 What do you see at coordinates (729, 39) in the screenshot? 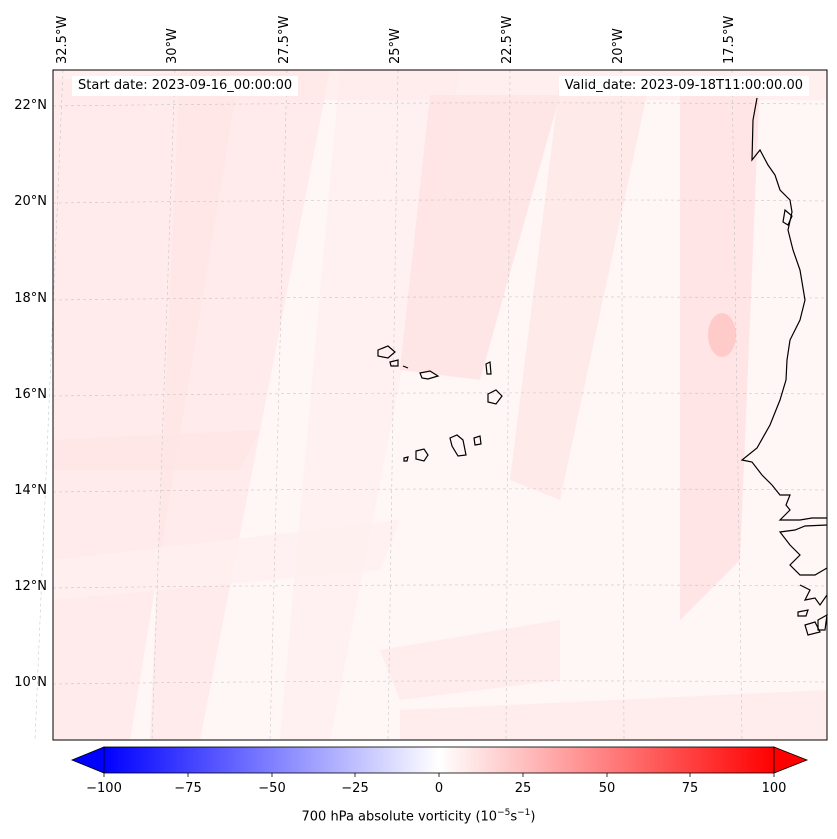
I see `lon-label: 17.5°W` at bounding box center [729, 39].